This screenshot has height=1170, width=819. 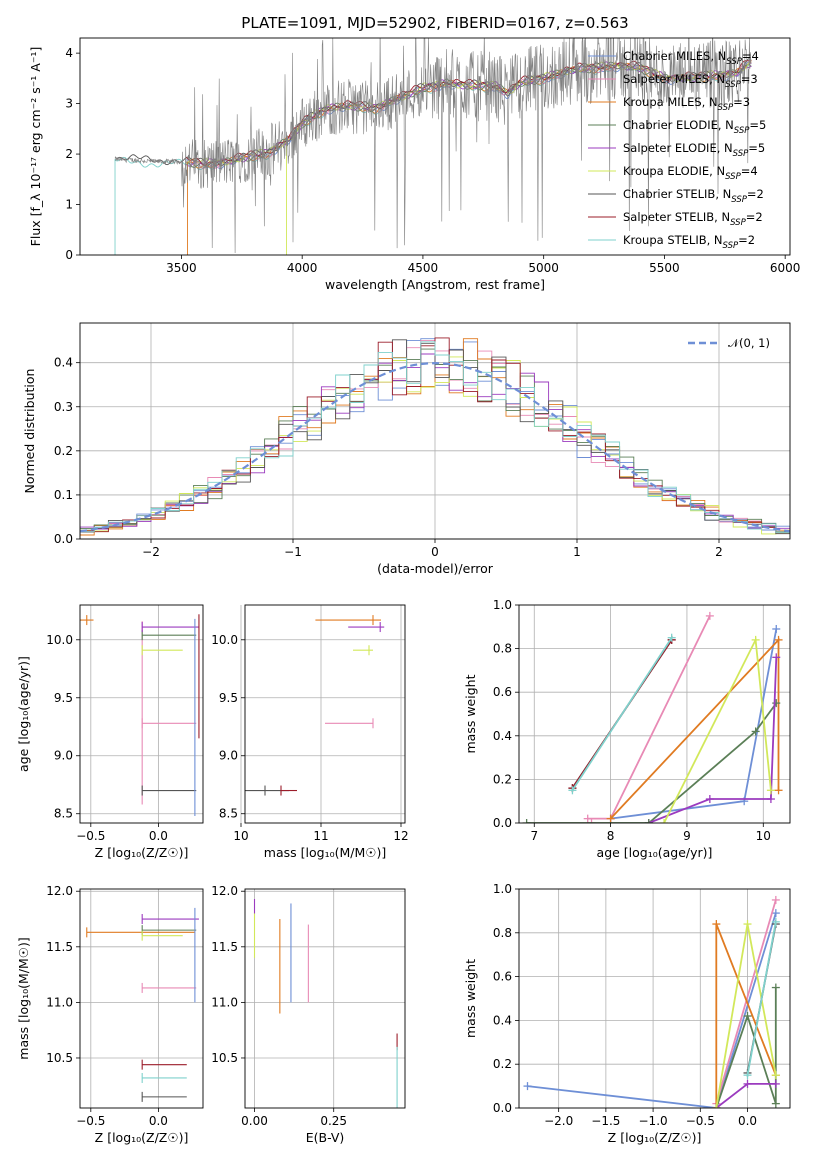 What do you see at coordinates (254, 1121) in the screenshot?
I see `x-tick-label: 0.00` at bounding box center [254, 1121].